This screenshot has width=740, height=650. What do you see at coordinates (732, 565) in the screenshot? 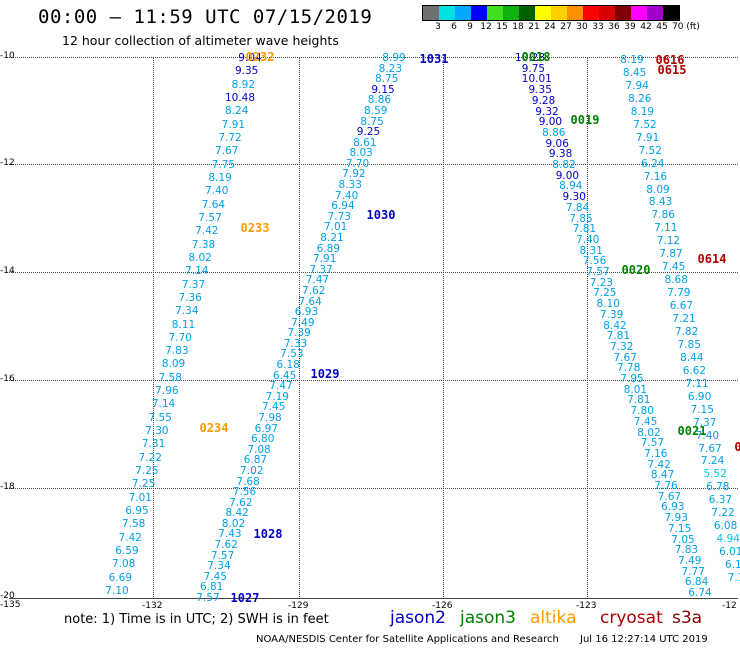
I see `wave-height-value: 6.1` at bounding box center [732, 565].